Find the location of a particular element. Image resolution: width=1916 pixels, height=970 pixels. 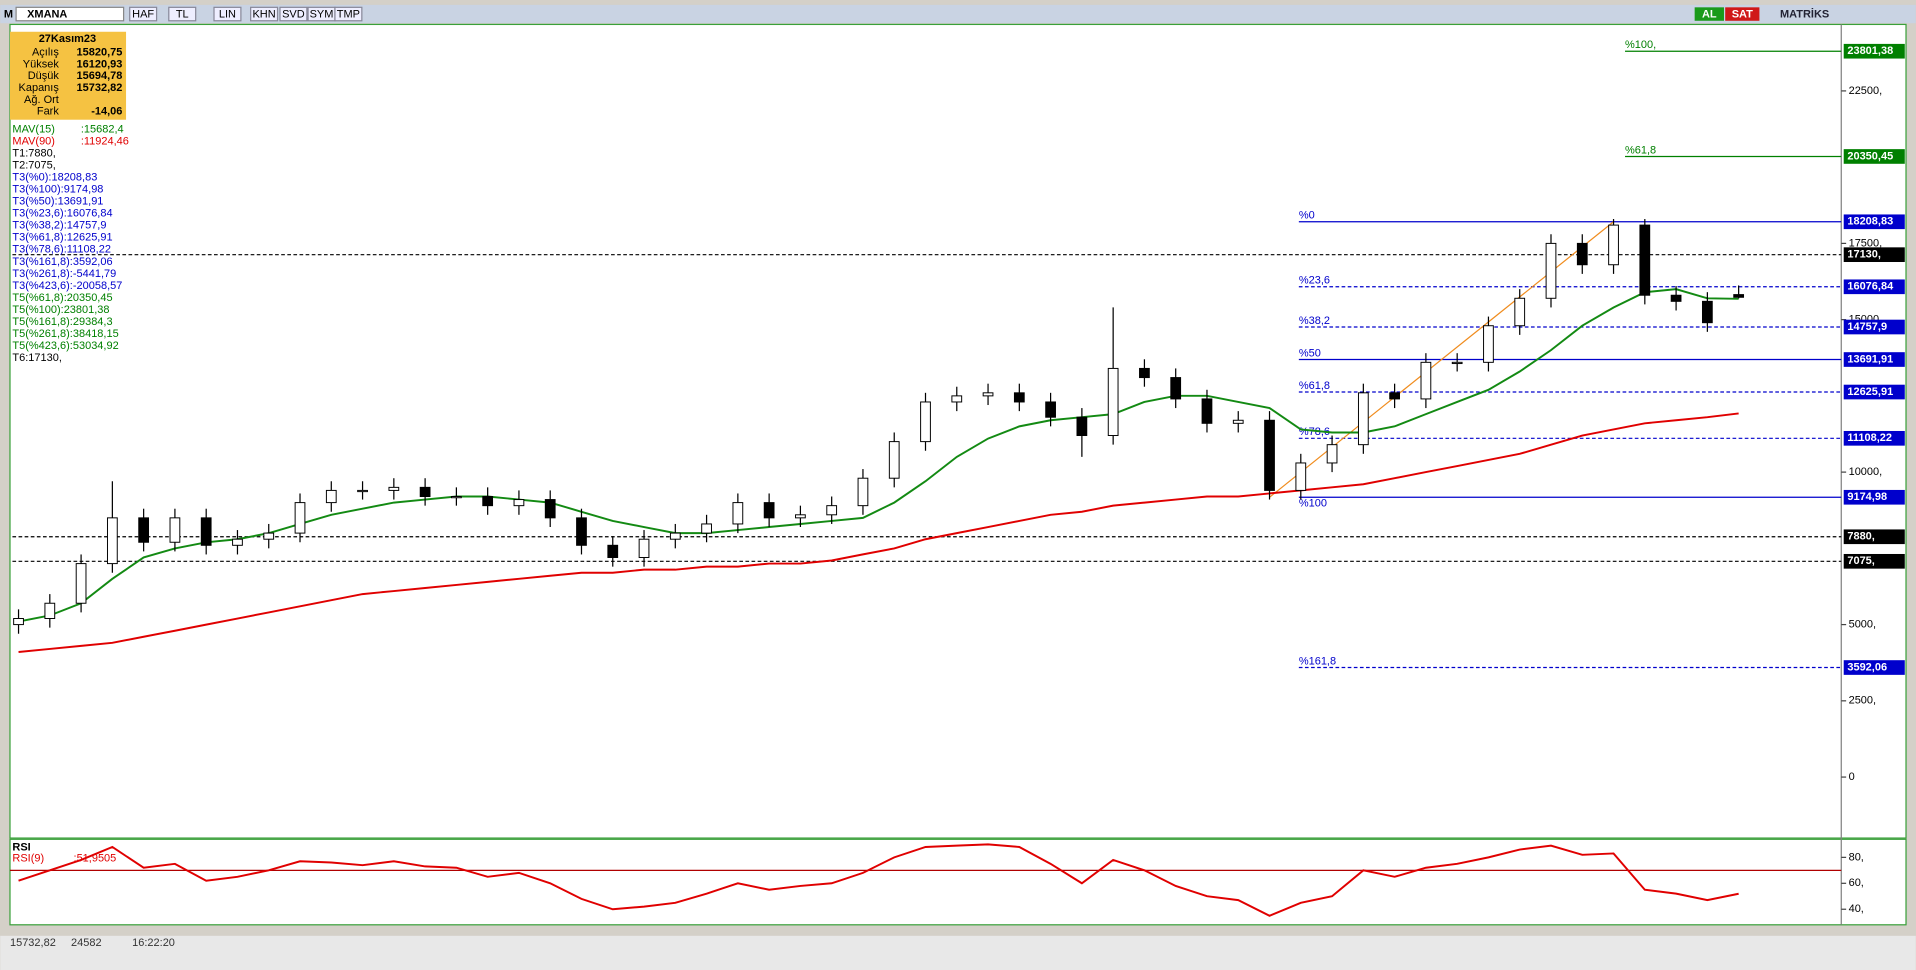

status-text: 16:22:20 is located at coordinates (153, 943).